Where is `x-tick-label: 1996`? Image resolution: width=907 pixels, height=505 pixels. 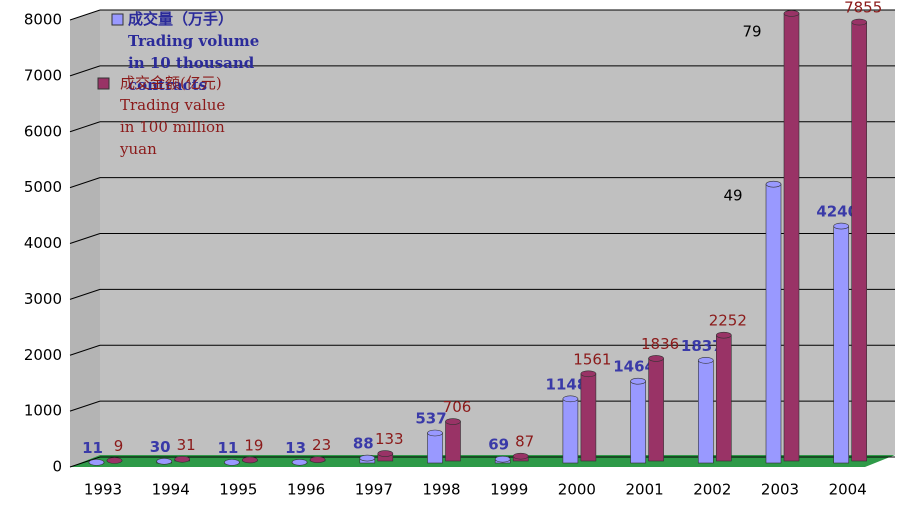
x-tick-label: 1996 is located at coordinates (306, 490).